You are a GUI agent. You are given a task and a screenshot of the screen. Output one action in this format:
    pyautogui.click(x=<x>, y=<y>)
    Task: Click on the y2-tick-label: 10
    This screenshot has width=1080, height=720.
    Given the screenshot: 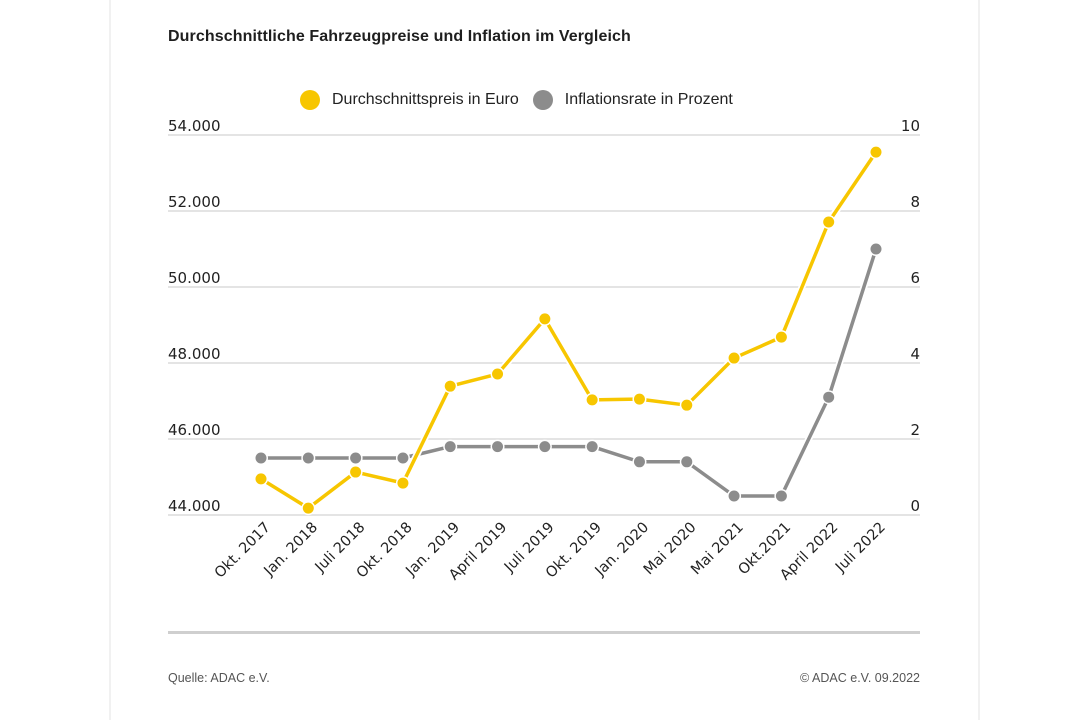 What is the action you would take?
    pyautogui.click(x=910, y=126)
    